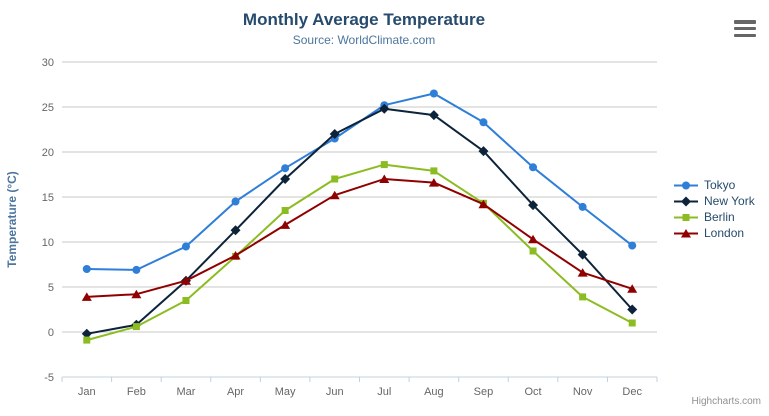  What do you see at coordinates (48, 153) in the screenshot?
I see `svg-text: 20` at bounding box center [48, 153].